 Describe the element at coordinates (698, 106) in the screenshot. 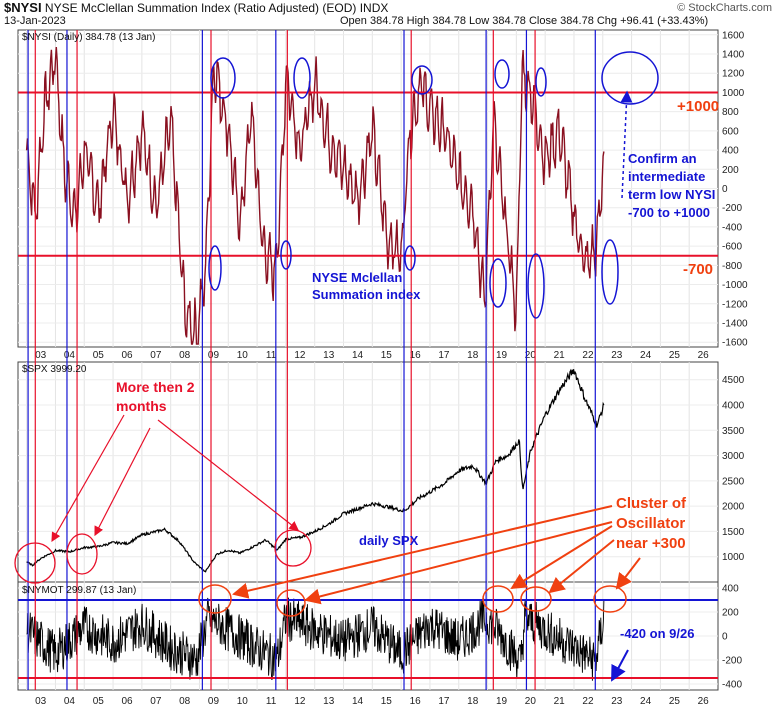

I see `plus1000-label: +1000` at that location.